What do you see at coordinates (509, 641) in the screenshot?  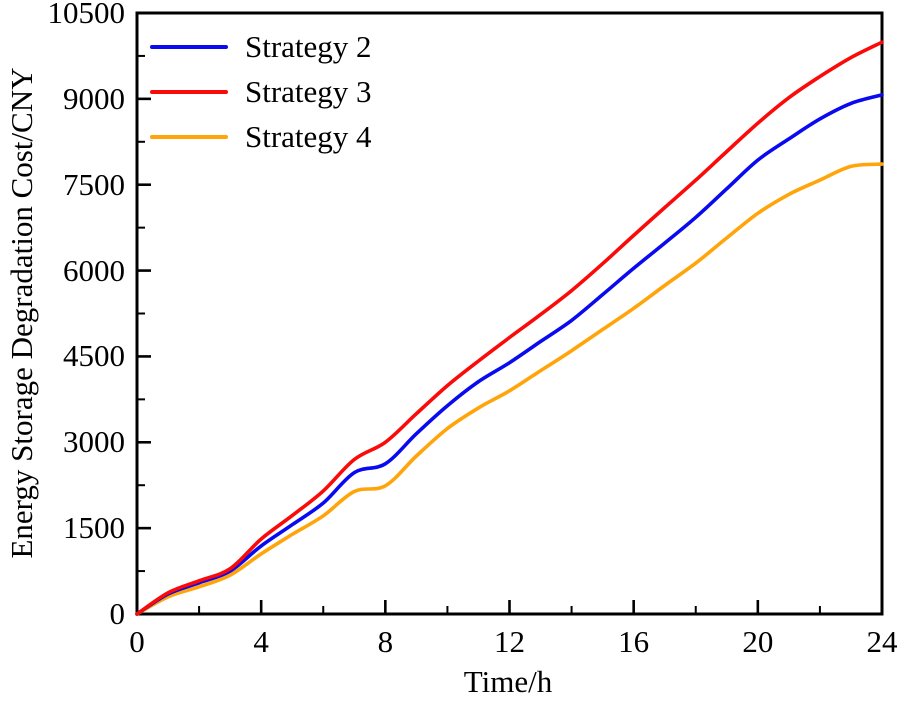 I see `x-tick-label: 12` at bounding box center [509, 641].